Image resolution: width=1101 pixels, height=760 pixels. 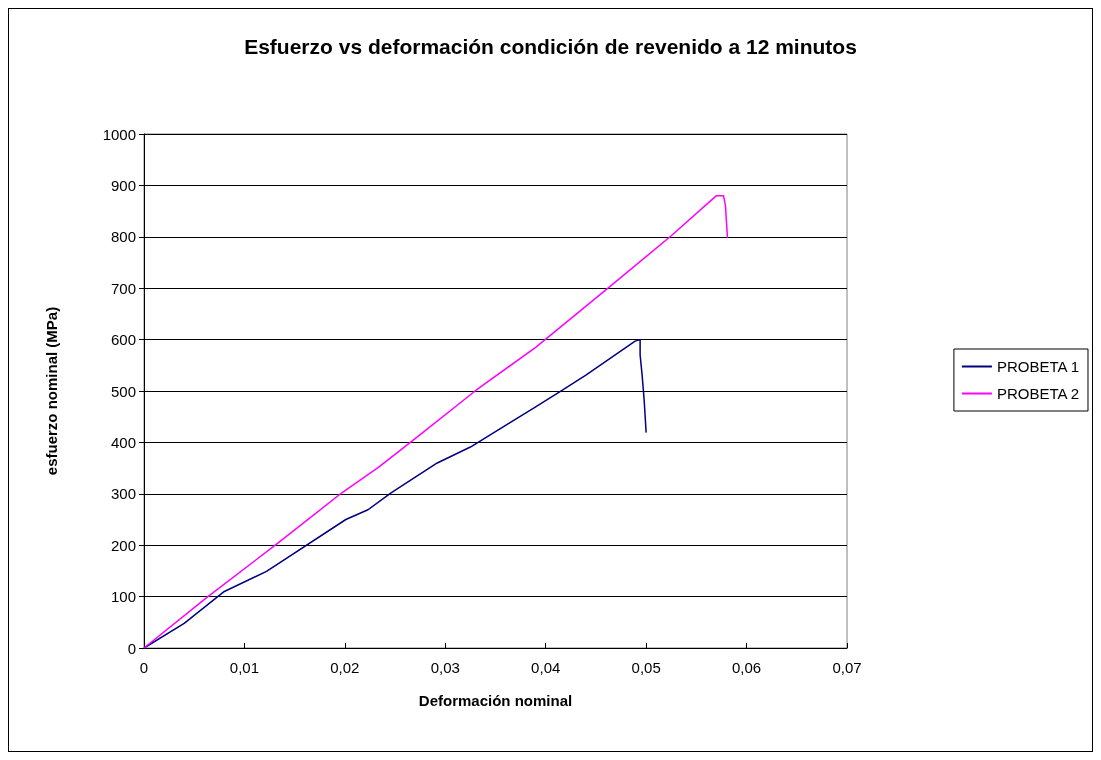 What do you see at coordinates (1038, 366) in the screenshot?
I see `legend-label: PROBETA 1` at bounding box center [1038, 366].